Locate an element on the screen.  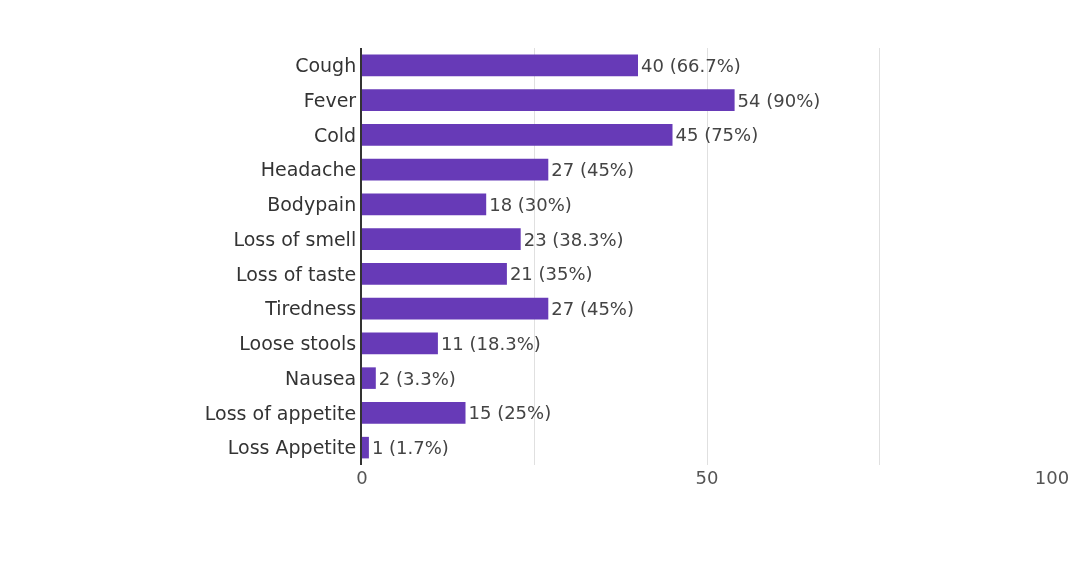
x-tick-label: 0 is located at coordinates (362, 477).